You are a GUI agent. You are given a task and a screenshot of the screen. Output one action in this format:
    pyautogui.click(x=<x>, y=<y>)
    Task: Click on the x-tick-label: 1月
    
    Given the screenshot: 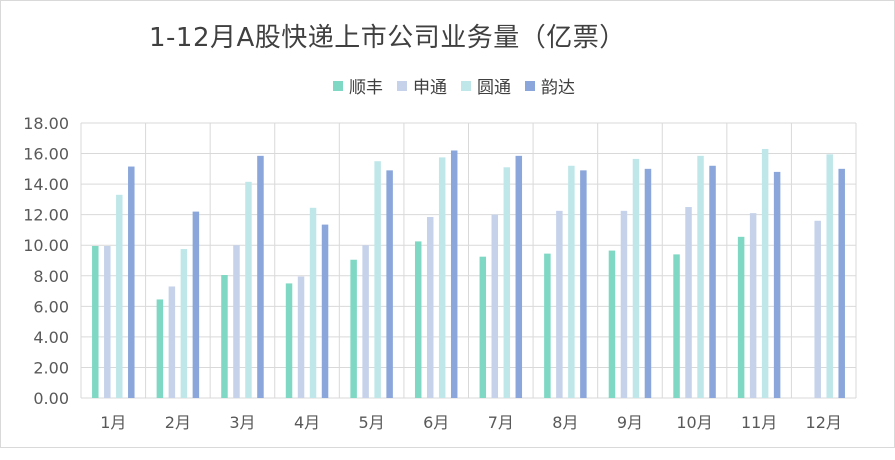 What is the action you would take?
    pyautogui.click(x=113, y=422)
    